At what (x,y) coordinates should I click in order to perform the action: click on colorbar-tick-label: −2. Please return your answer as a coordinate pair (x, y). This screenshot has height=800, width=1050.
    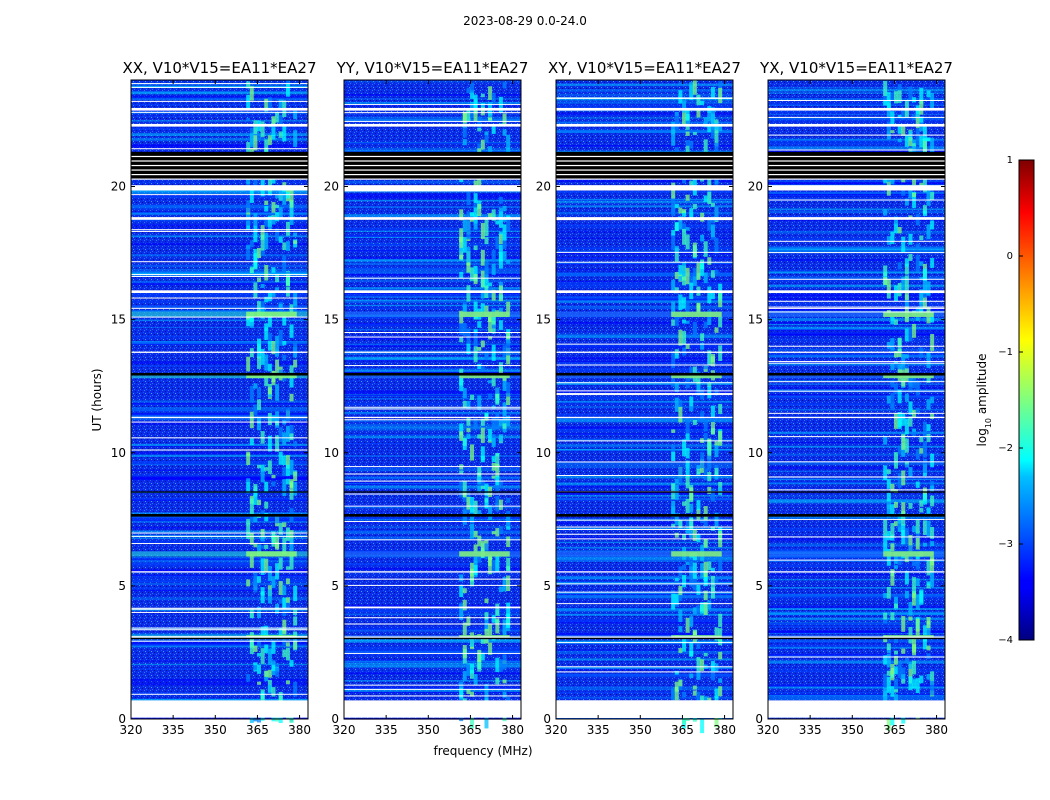
    Looking at the image, I should click on (1005, 448).